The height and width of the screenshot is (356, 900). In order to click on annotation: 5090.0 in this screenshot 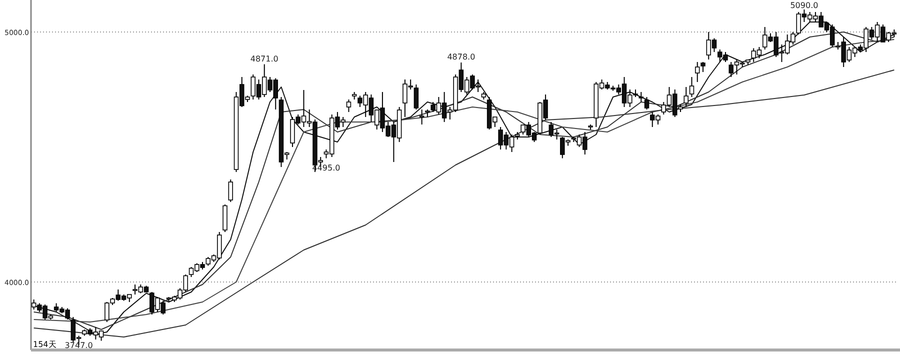, I will do `click(804, 5)`.